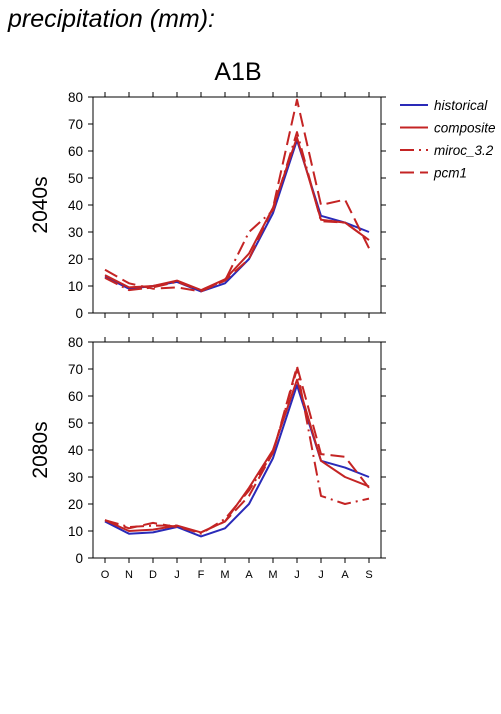 This screenshot has height=714, width=501. What do you see at coordinates (105, 575) in the screenshot?
I see `x-tick-label: O` at bounding box center [105, 575].